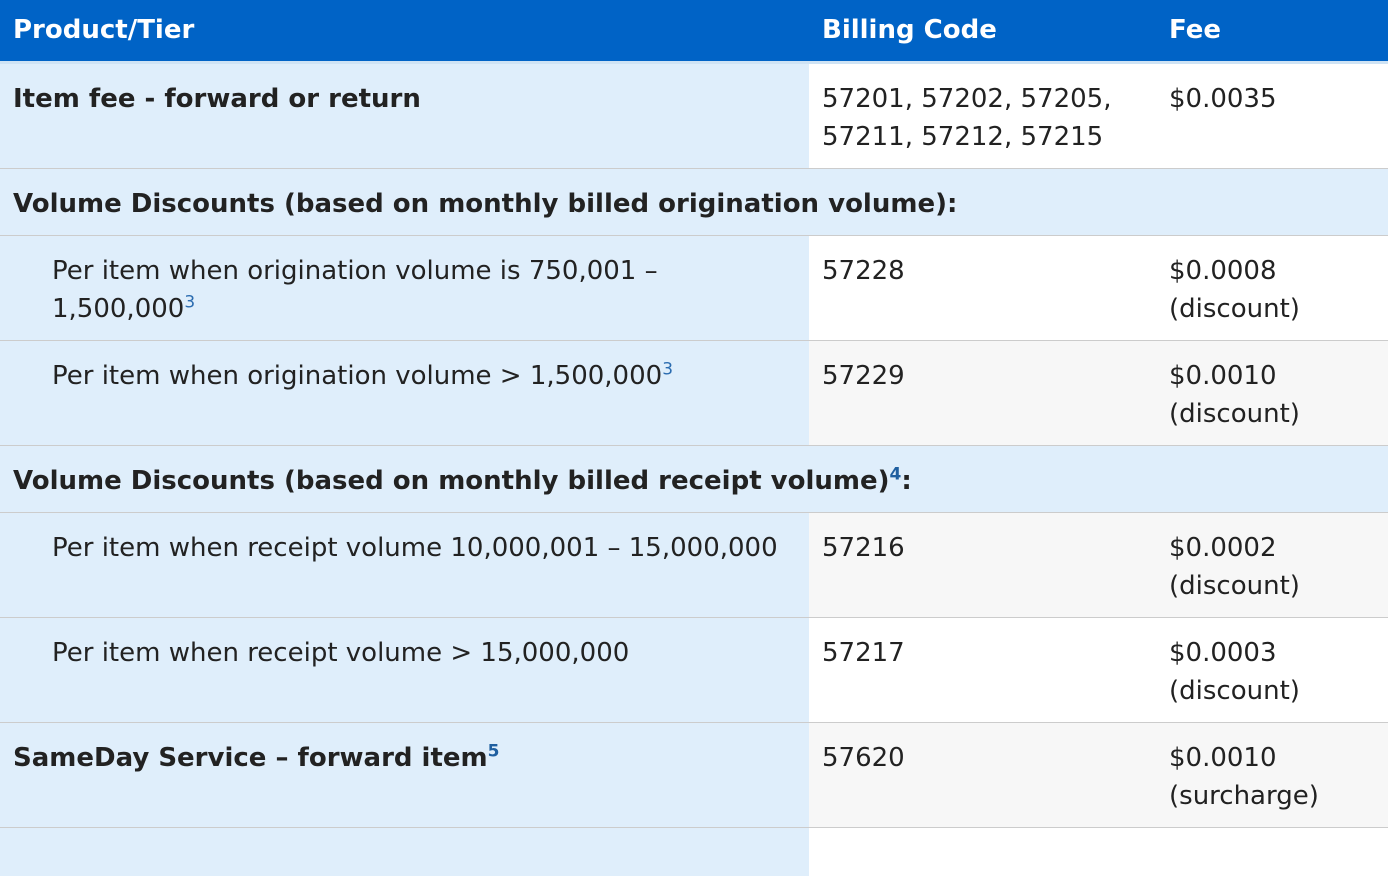 Image resolution: width=1400 pixels, height=876 pixels. I want to click on section-label-suffix: :, so click(906, 481).